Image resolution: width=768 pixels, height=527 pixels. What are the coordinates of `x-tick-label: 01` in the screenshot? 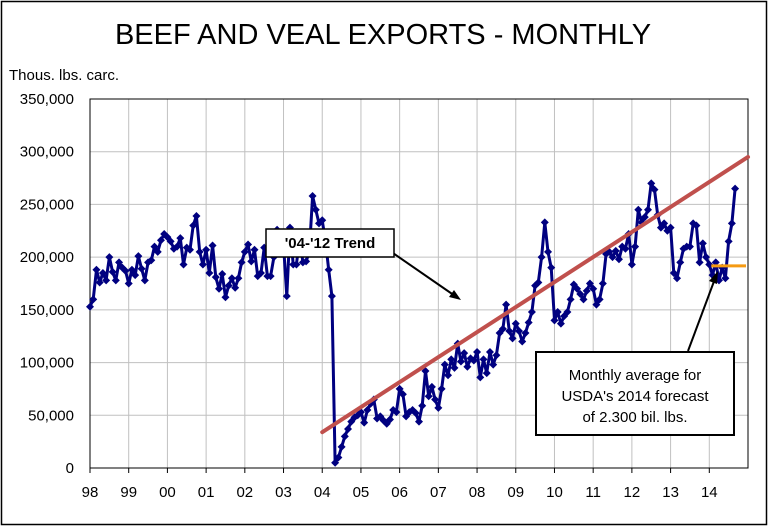 It's located at (206, 492).